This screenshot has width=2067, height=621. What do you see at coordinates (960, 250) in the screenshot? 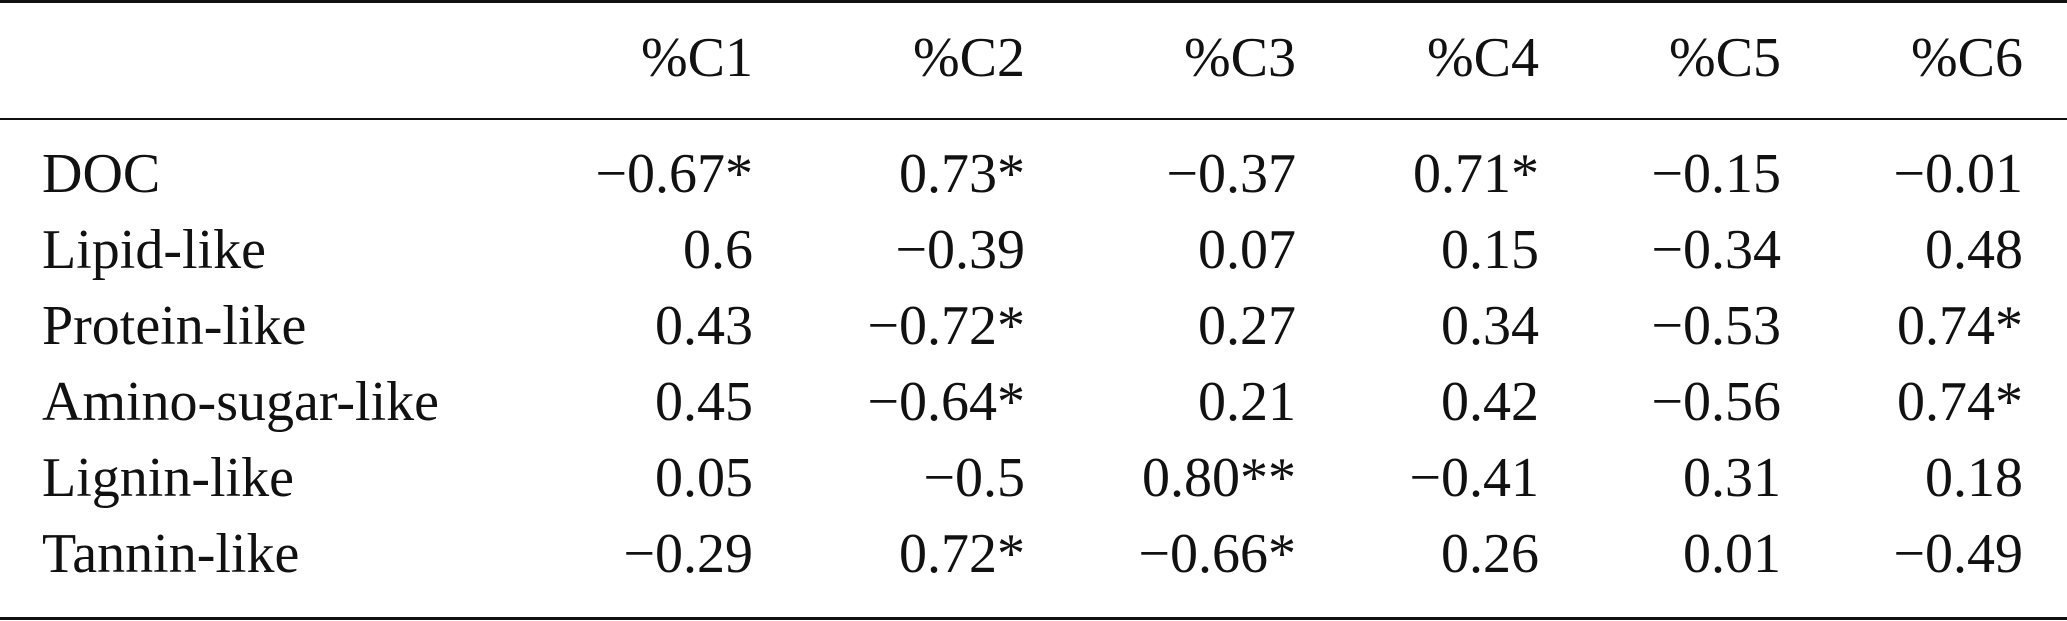
I see `table-cell: −0.39` at bounding box center [960, 250].